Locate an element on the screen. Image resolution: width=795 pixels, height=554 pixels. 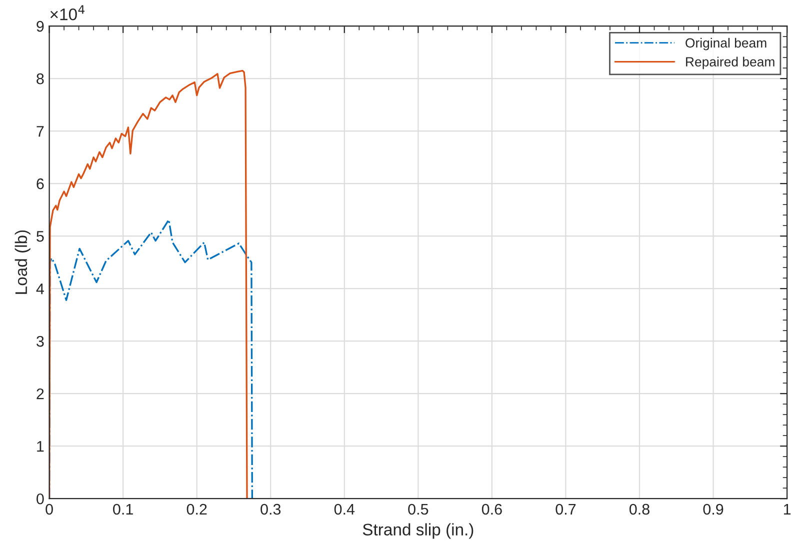
legend-label: Original beam is located at coordinates (726, 44).